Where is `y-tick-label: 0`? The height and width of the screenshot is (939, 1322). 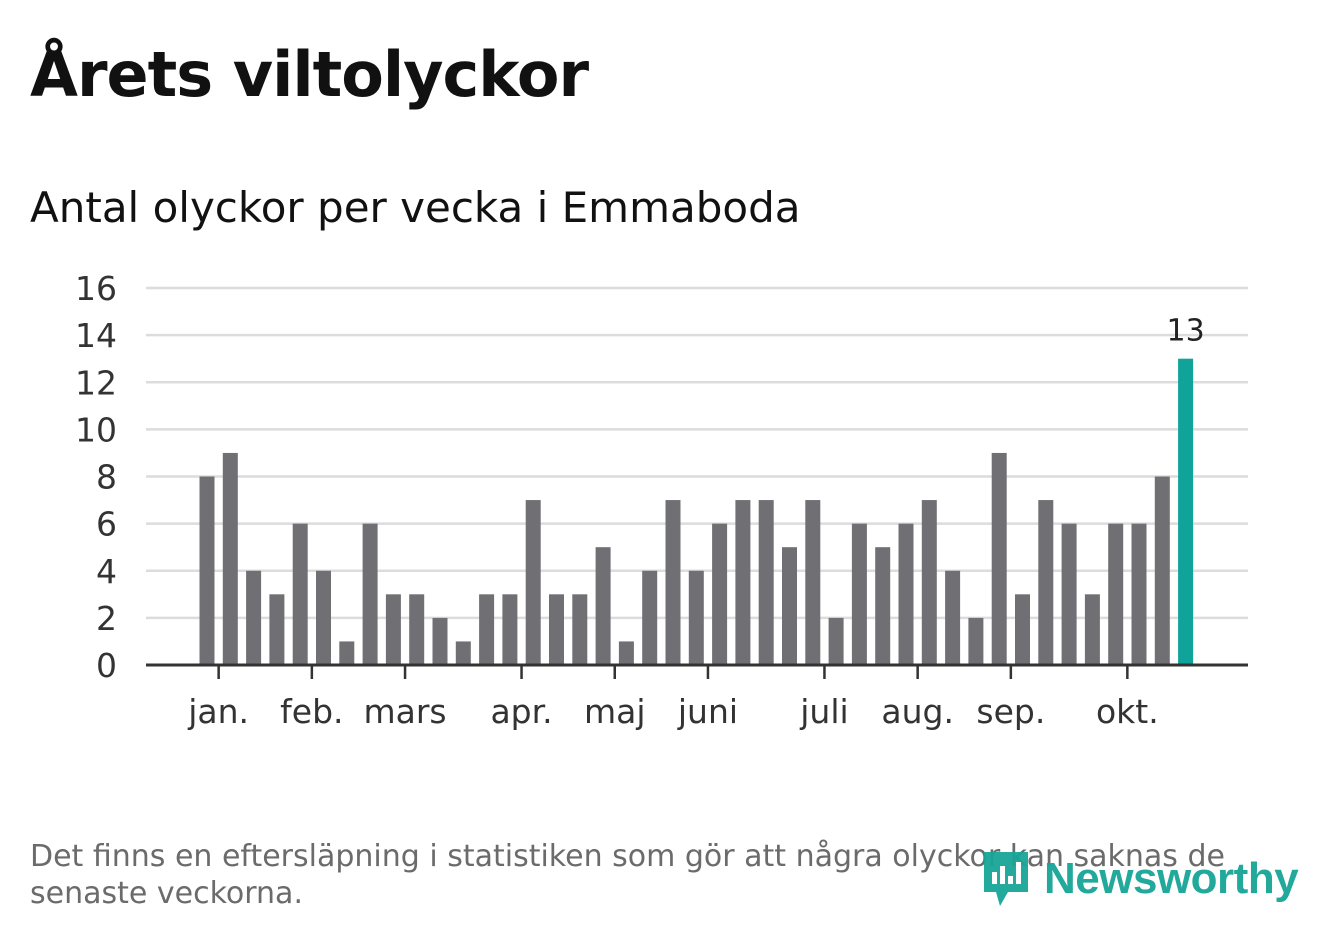 y-tick-label: 0 is located at coordinates (106, 665).